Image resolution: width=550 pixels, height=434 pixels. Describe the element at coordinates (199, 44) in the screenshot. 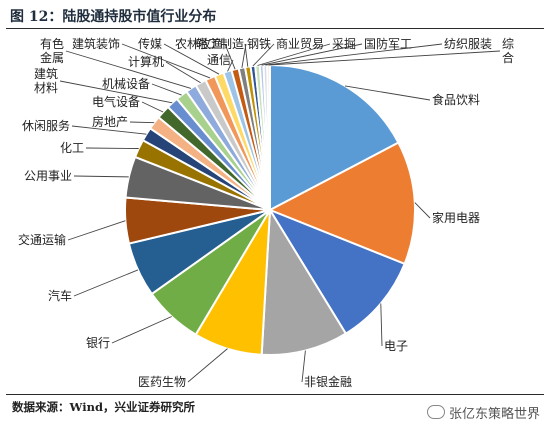

I see `slice-label: 农林牧渔` at that location.